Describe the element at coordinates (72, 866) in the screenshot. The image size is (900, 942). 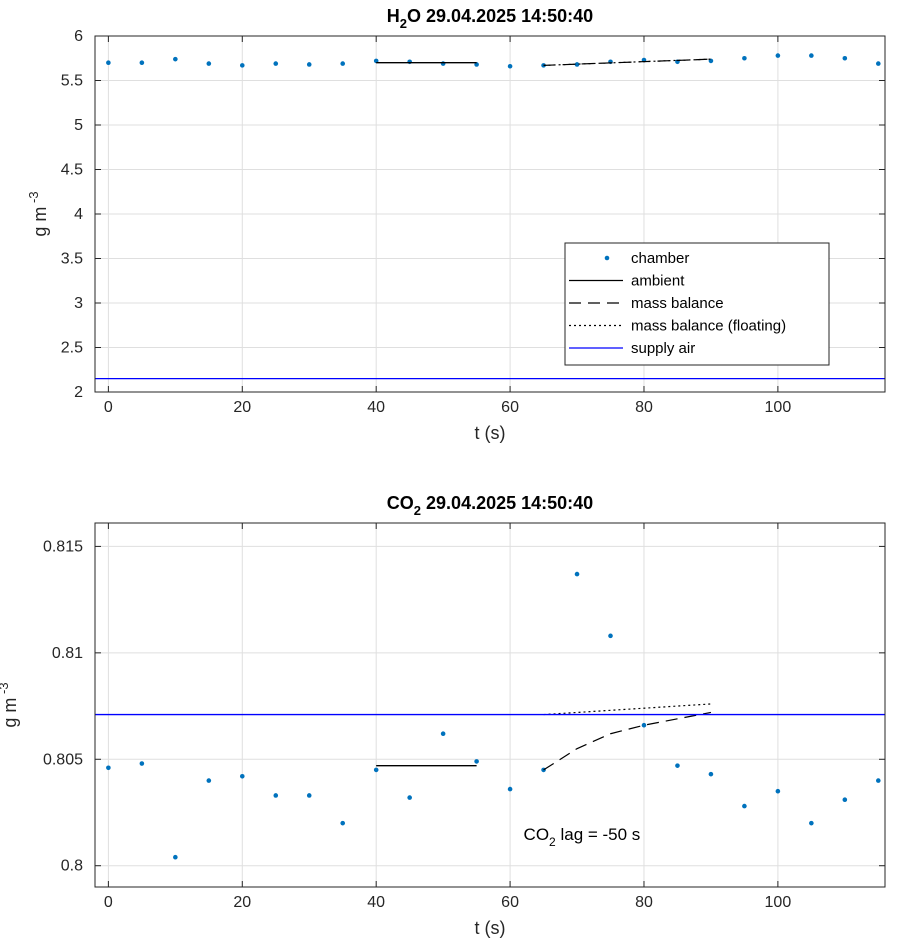
I see `chart2-y-tick-label-0: 0.8` at that location.